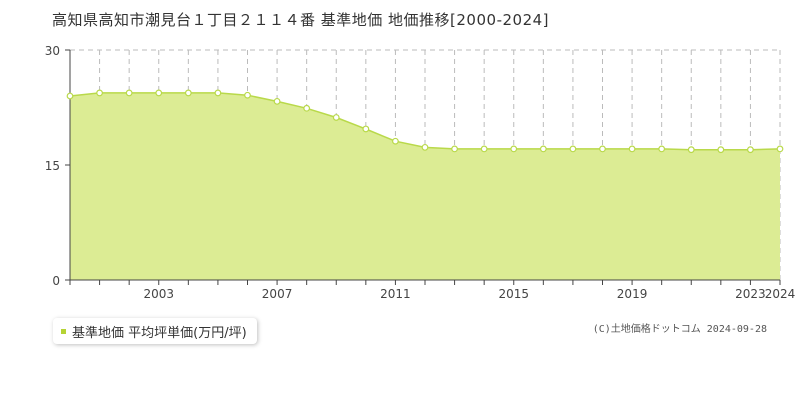  I want to click on y-tick-label: 30, so click(52, 51).